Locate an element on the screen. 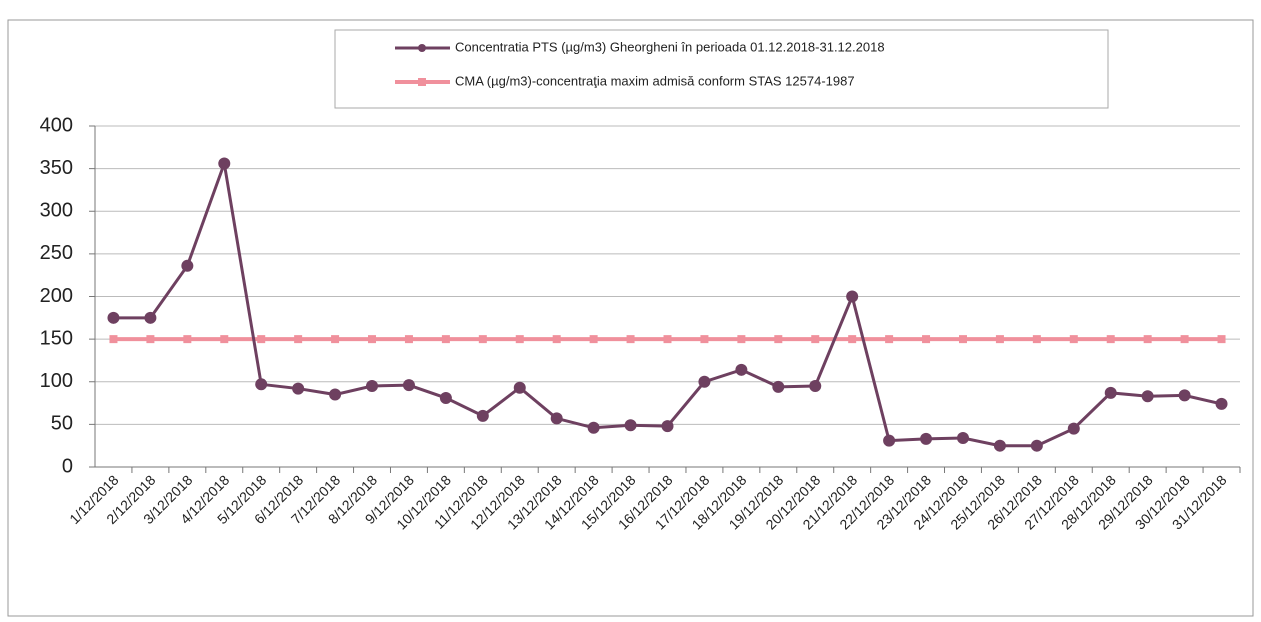 This screenshot has width=1261, height=622. y-tick-label: 300 is located at coordinates (56, 211).